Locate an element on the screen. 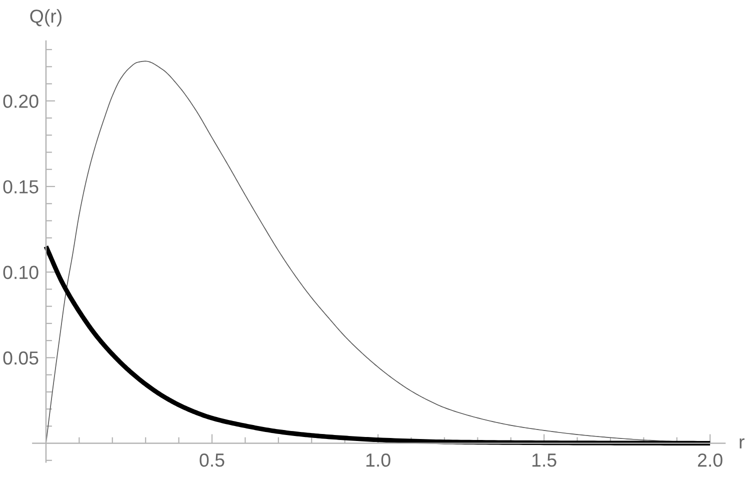 This screenshot has height=480, width=750. y-tick-label: 0.20 is located at coordinates (20, 101).